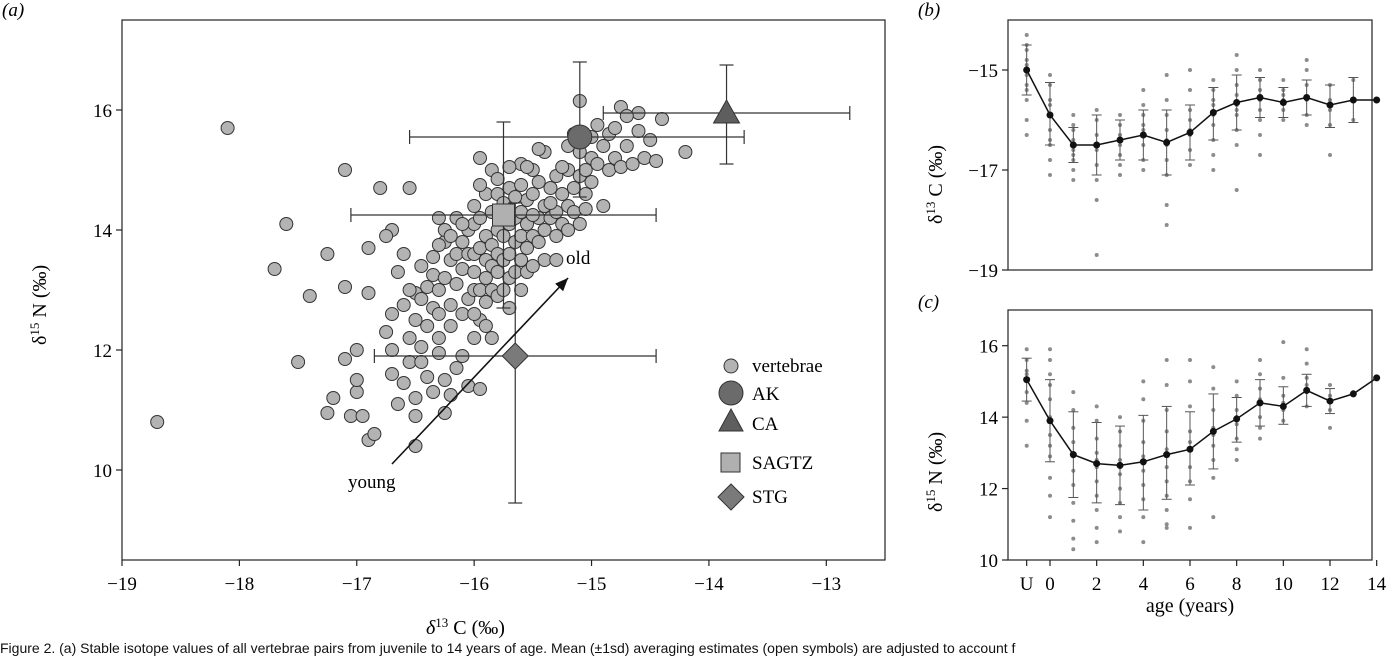 This screenshot has width=1390, height=662. I want to click on annotation-old: old, so click(578, 258).